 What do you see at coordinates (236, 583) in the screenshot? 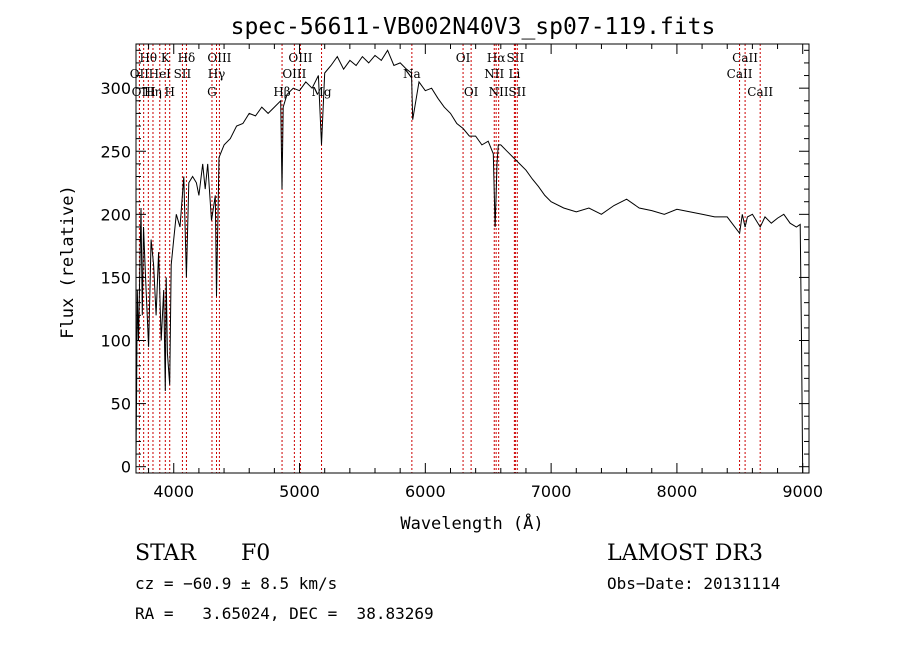
I see `redshift-velocity: cz = −60.9 ± 8.5 km/s` at bounding box center [236, 583].